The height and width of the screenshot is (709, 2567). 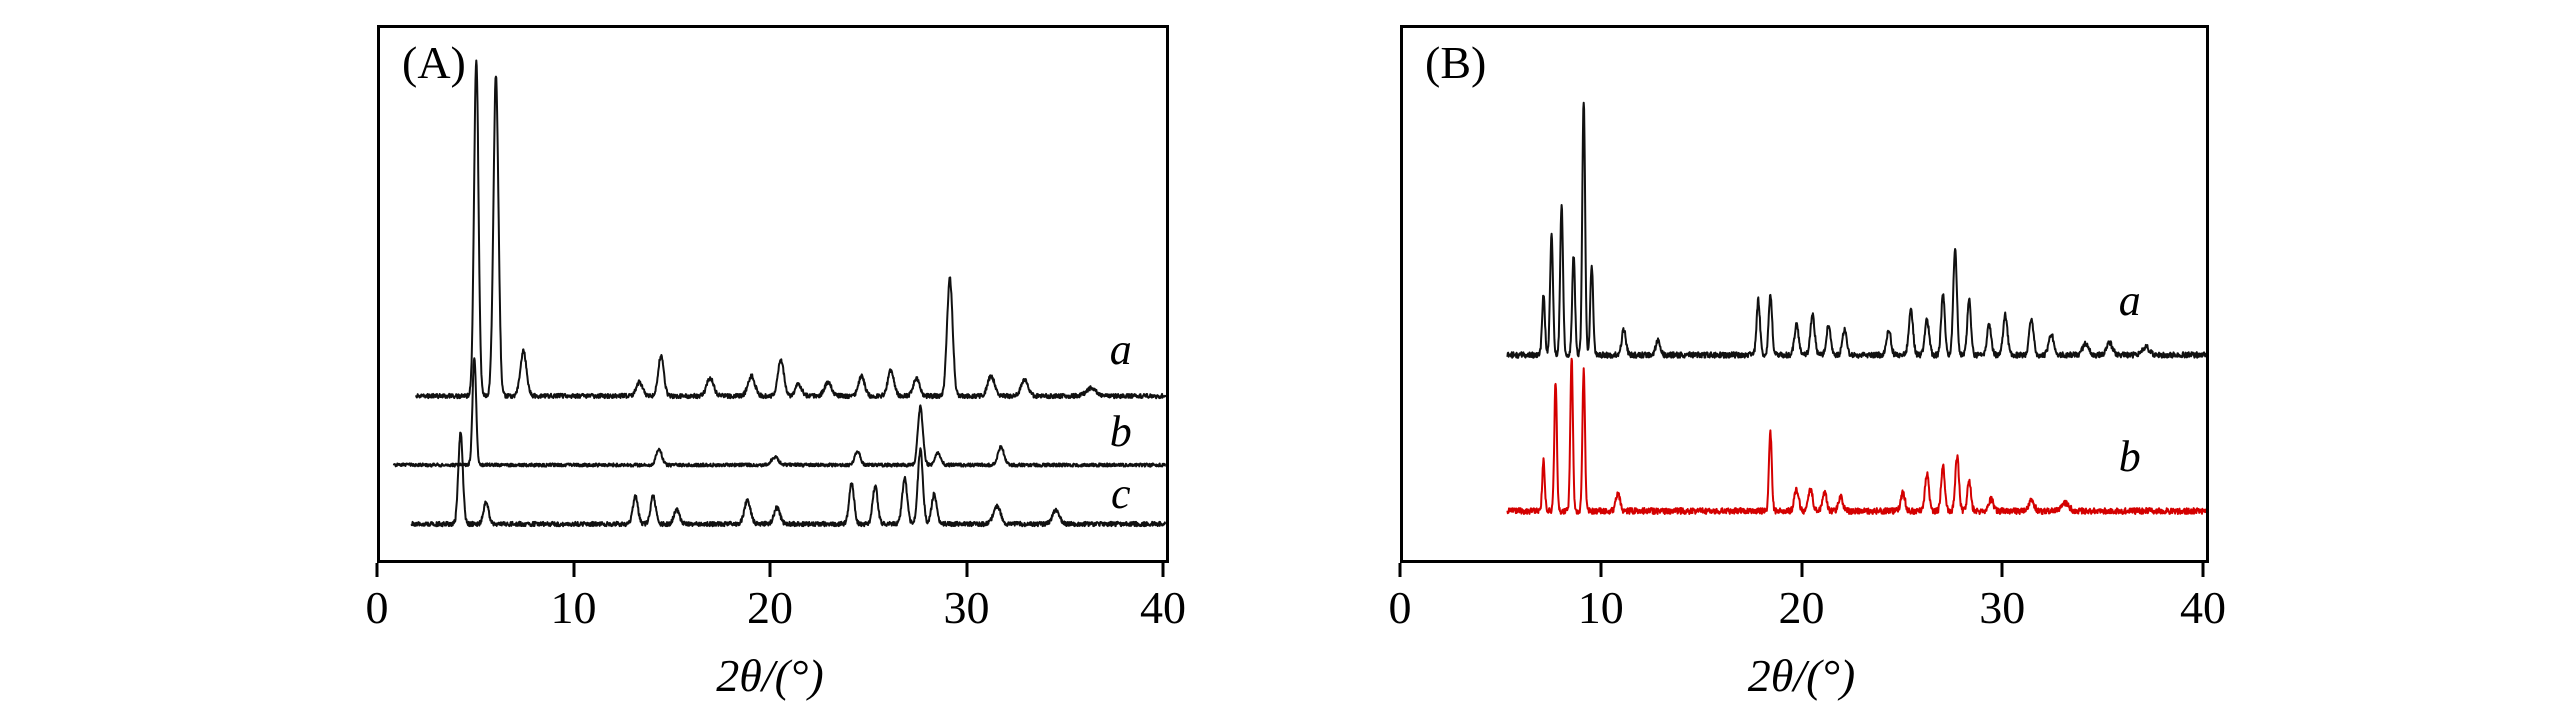 I want to click on panel-a-x-axis: 2θ/(°) 0 10 20 30 40, so click(x=776, y=636).